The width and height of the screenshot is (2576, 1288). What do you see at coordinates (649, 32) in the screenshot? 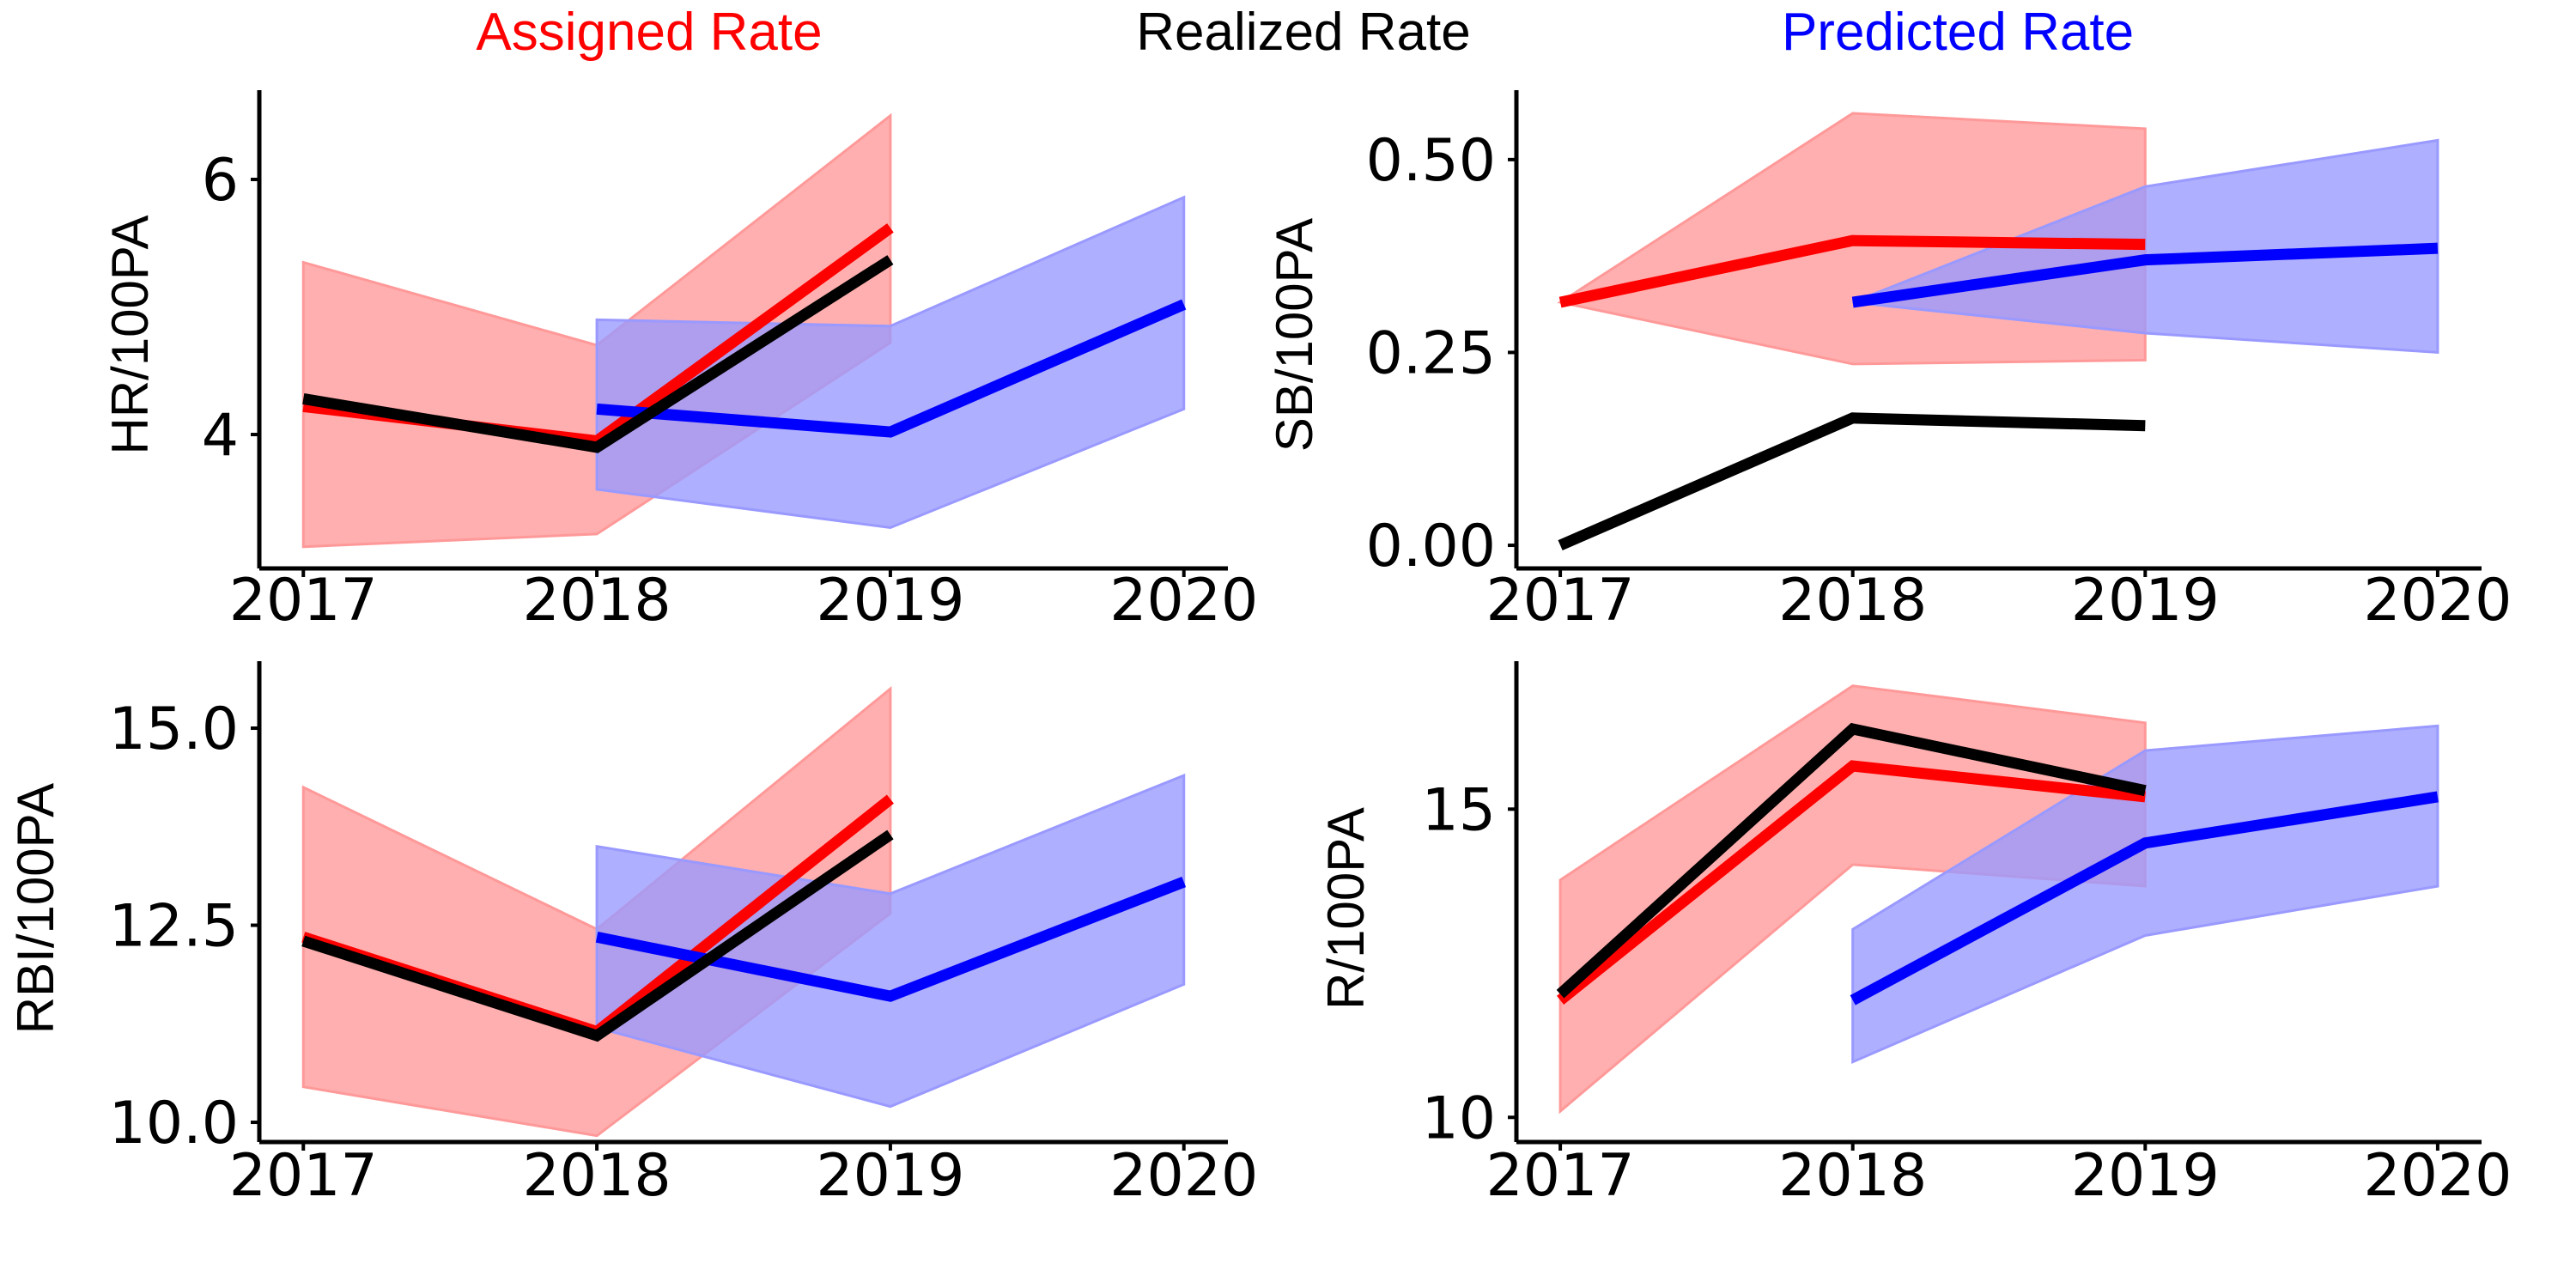
I see `legend-assigned-rate: Assigned Rate` at bounding box center [649, 32].